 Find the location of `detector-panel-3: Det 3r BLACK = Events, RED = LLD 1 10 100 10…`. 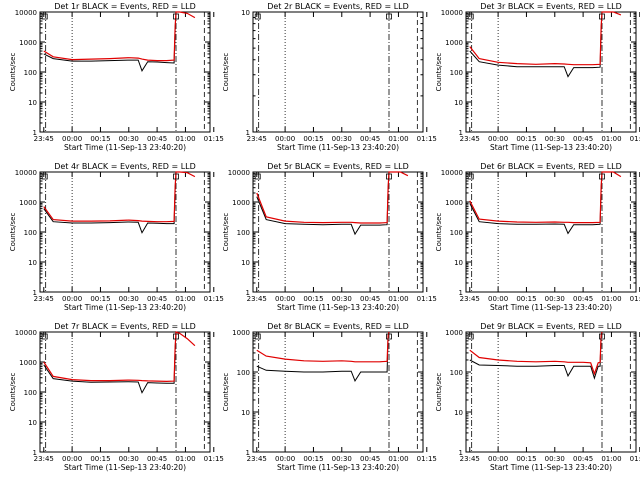

detector-panel-3: Det 3r BLACK = Events, RED = LLD 1 10 100 10… is located at coordinates (537, 77).